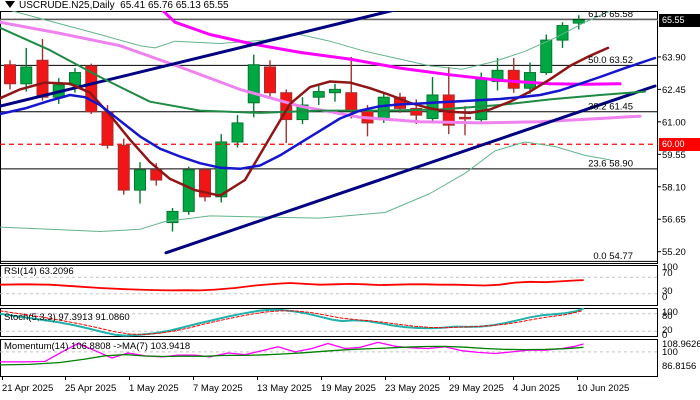 Image resolution: width=700 pixels, height=400 pixels. What do you see at coordinates (681, 344) in the screenshot?
I see `momentum-axis-label: 108.9626` at bounding box center [681, 344].